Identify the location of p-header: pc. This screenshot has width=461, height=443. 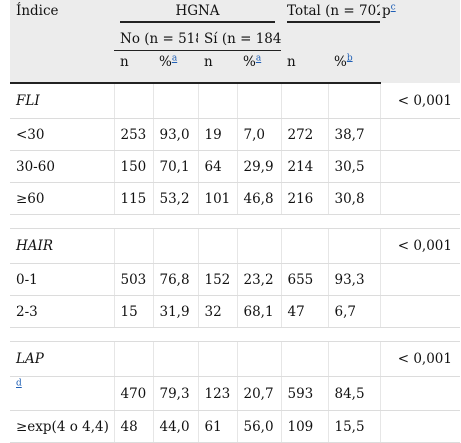
(420, 14).